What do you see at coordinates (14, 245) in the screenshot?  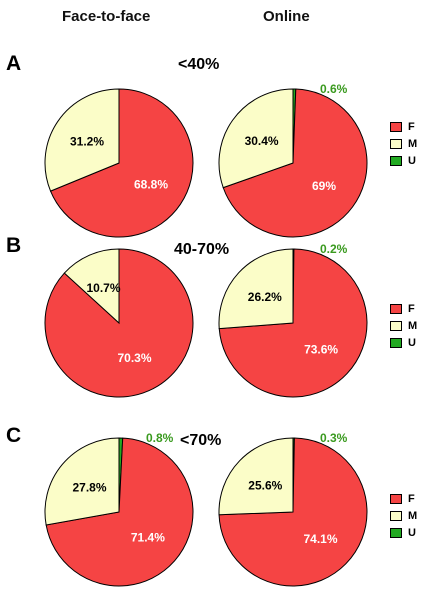 I see `panel-letter-b: B` at bounding box center [14, 245].